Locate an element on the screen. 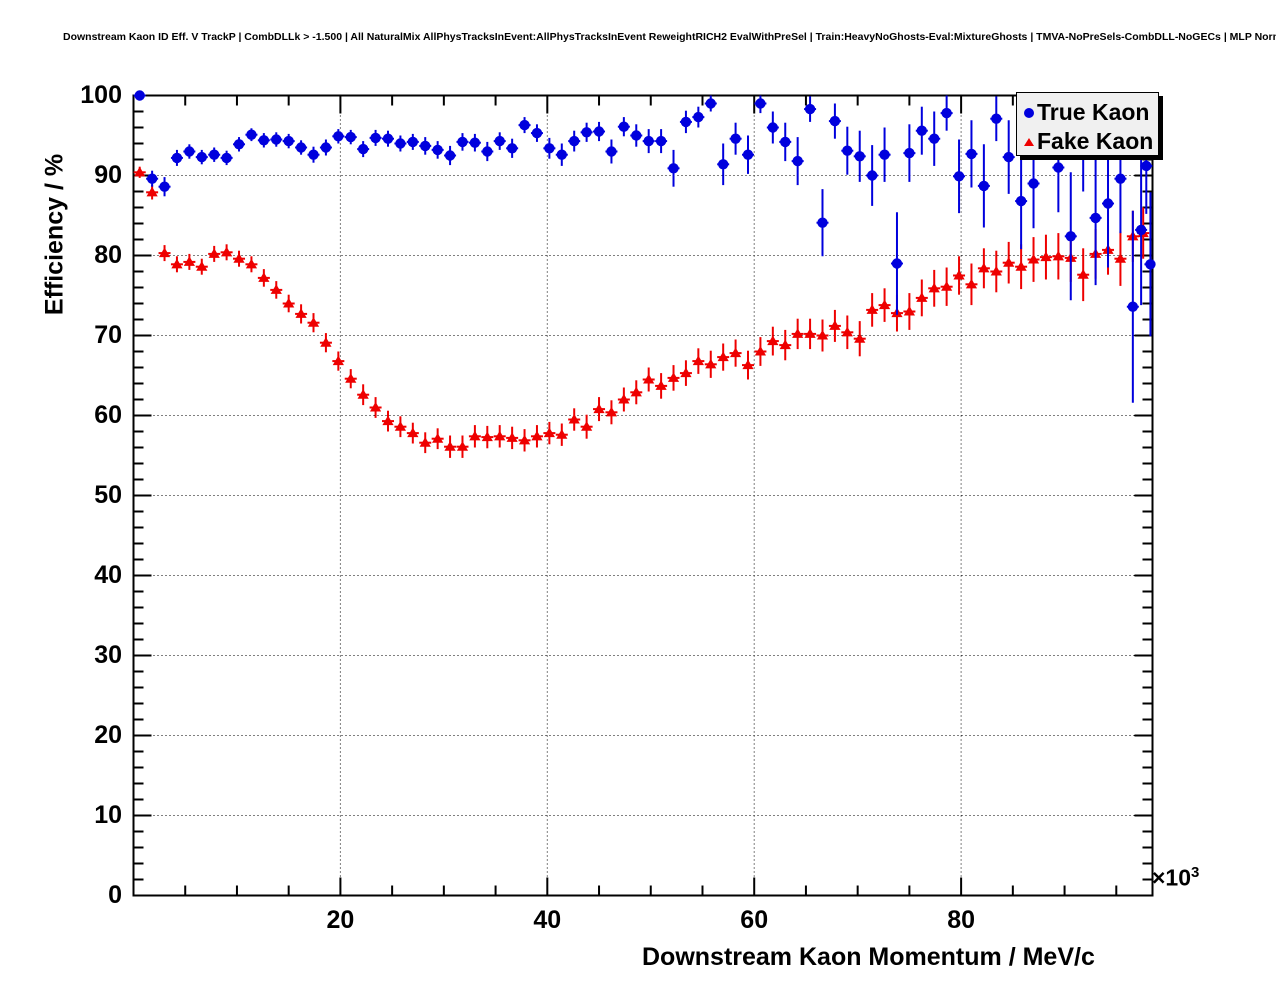 The width and height of the screenshot is (1276, 996). y-tick-label: 10 is located at coordinates (108, 814).